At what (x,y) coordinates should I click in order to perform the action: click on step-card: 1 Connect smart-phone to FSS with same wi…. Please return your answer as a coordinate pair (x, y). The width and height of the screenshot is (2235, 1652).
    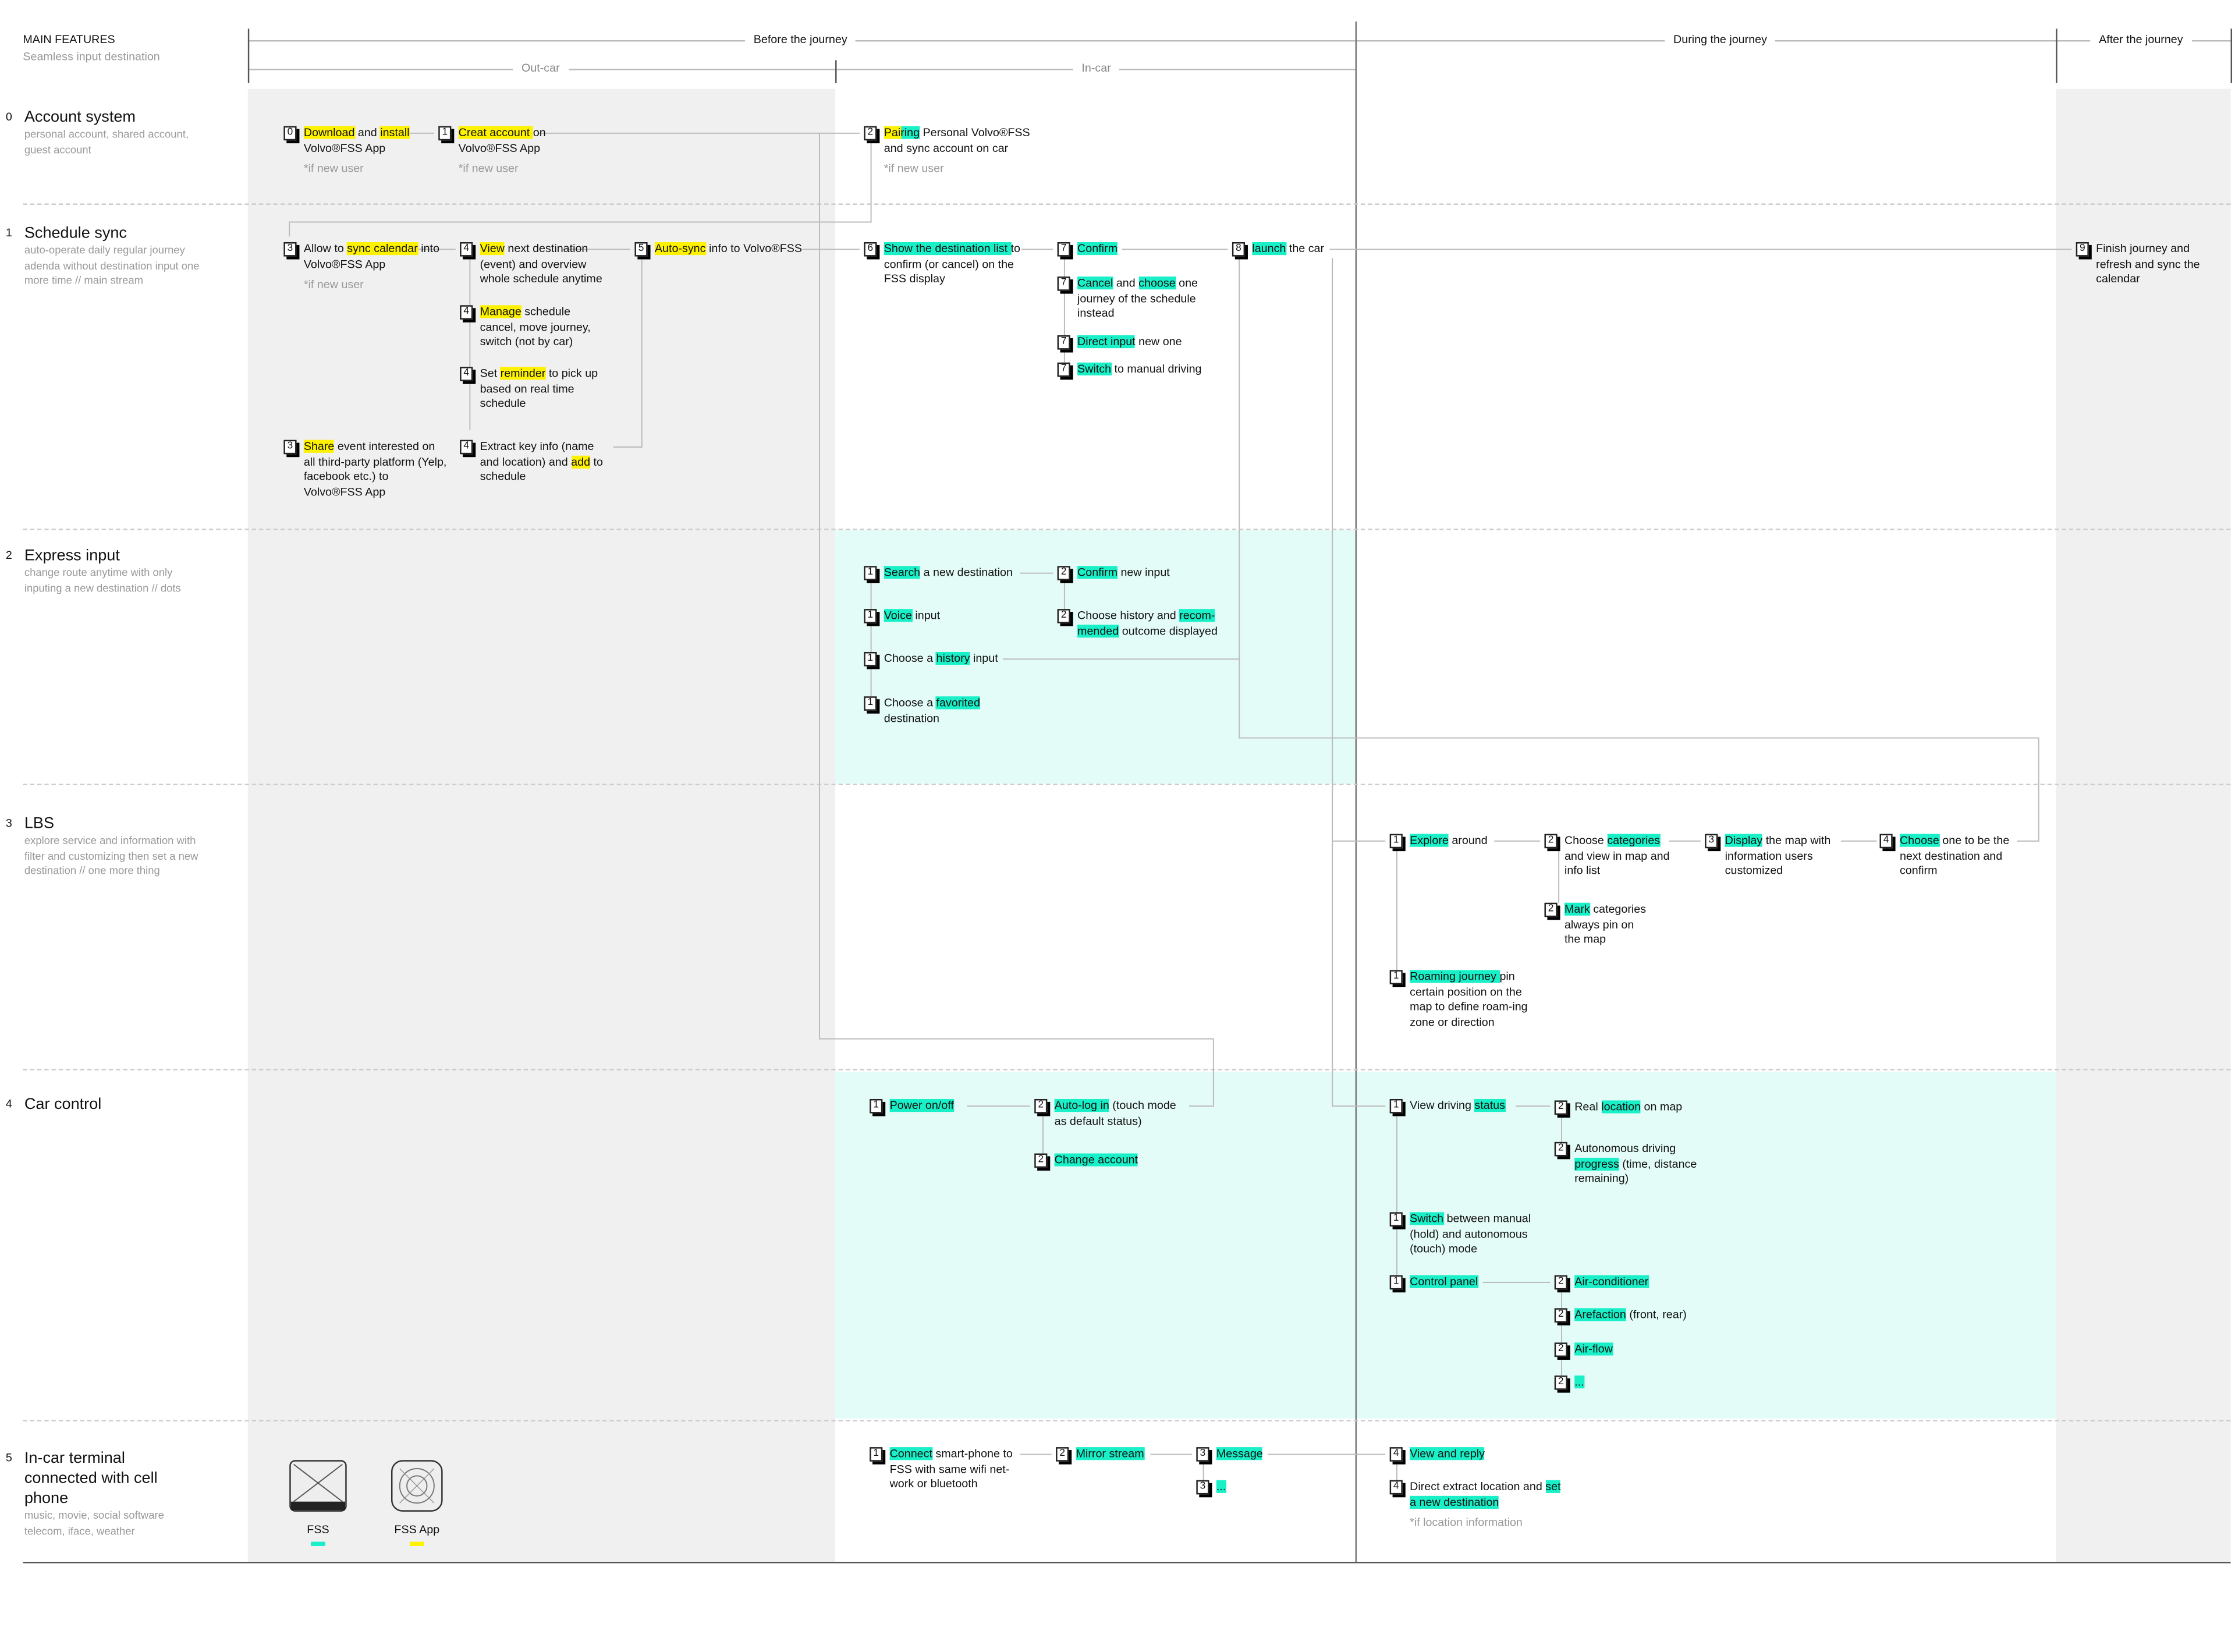
    Looking at the image, I should click on (948, 1470).